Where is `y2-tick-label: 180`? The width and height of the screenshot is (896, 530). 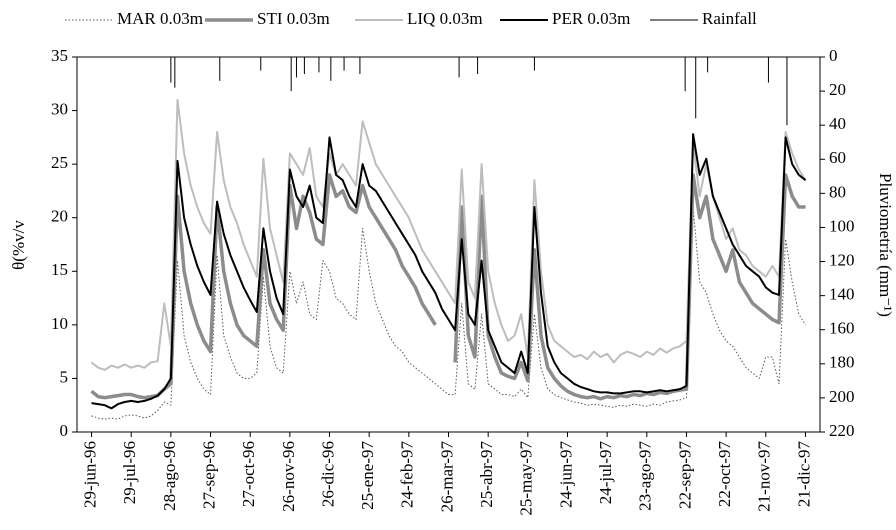
y2-tick-label: 180 is located at coordinates (842, 362).